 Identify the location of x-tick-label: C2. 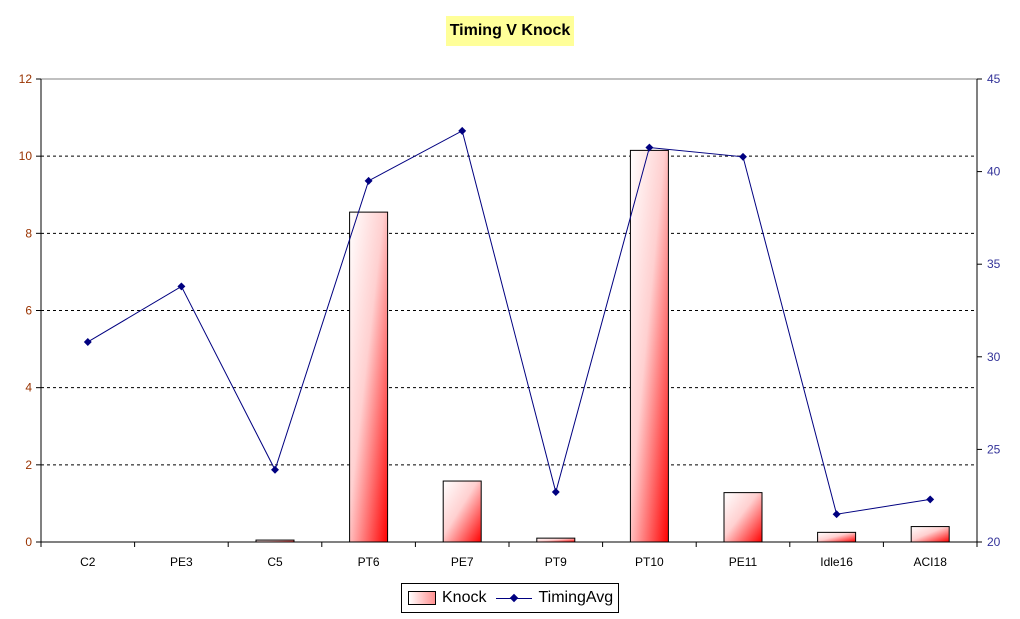
(88, 562).